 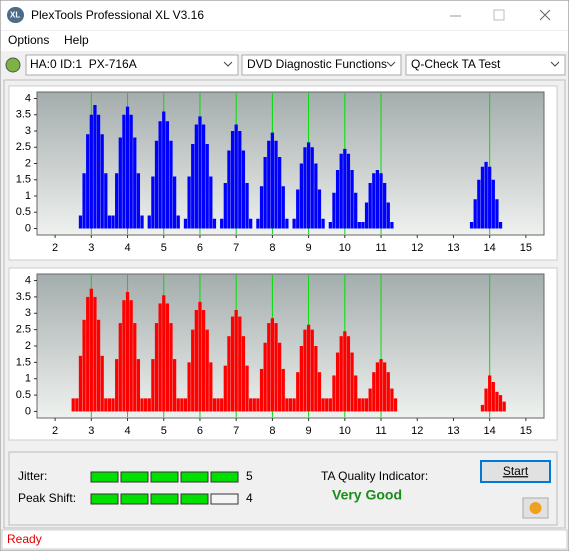 I want to click on jitter-label: Jitter:, so click(x=32, y=476).